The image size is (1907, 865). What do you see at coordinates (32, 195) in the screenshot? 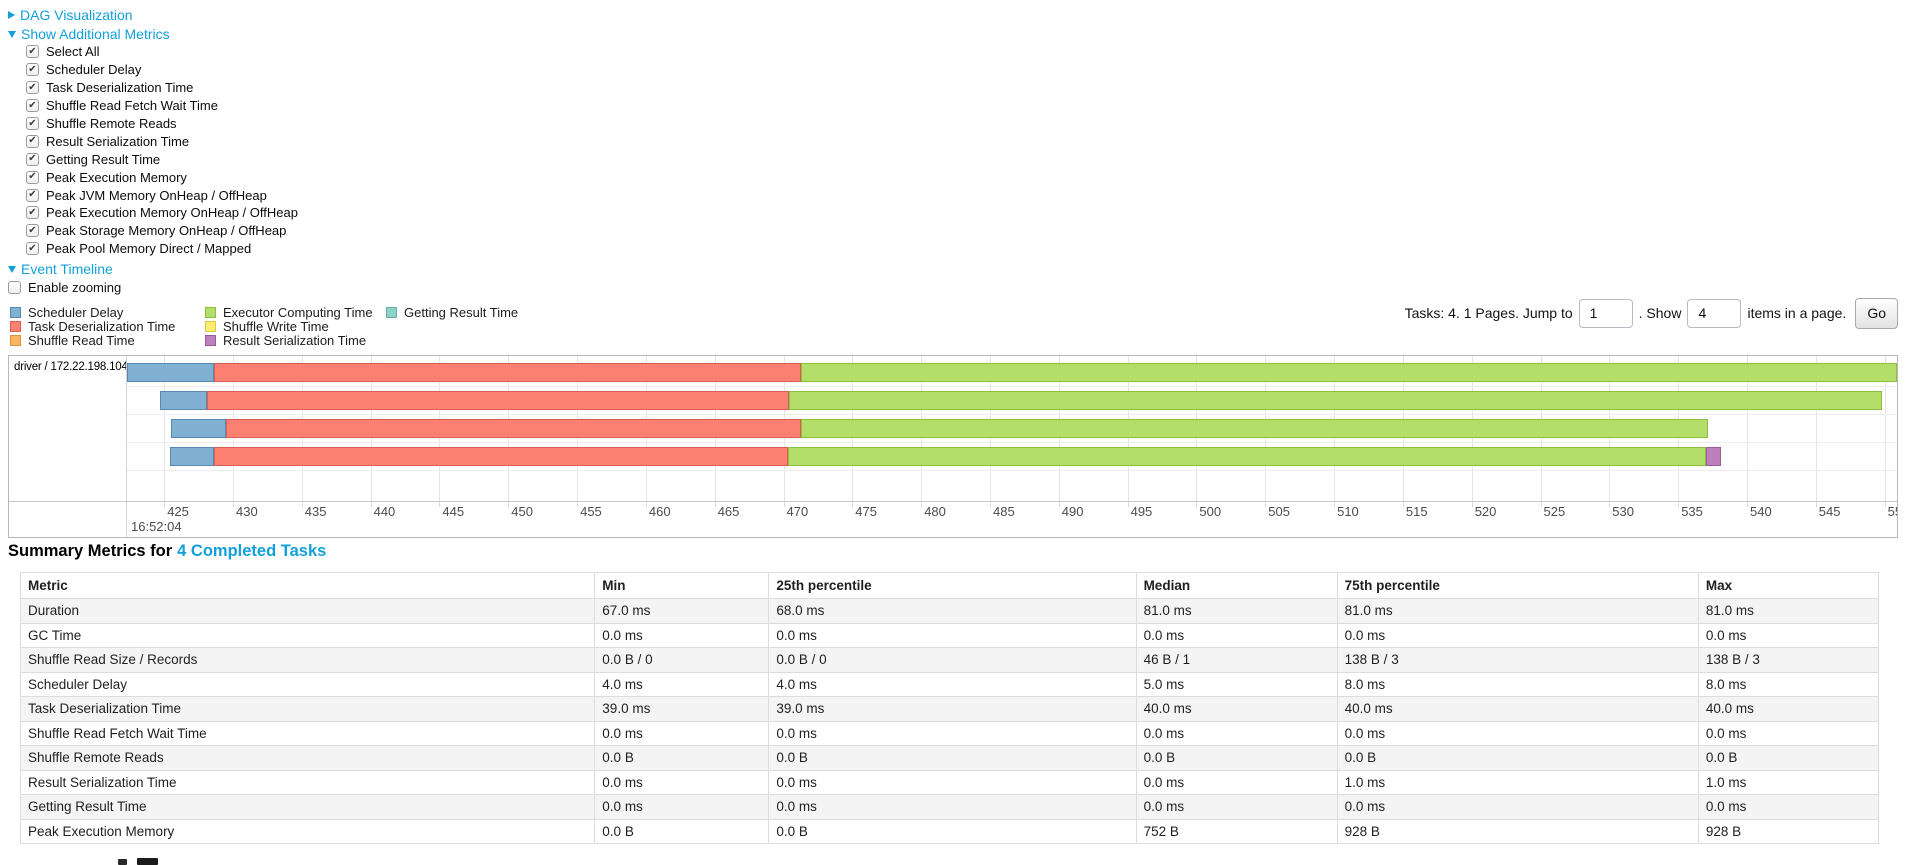
I see `checkbox-peak-jvm-memory-onheap-offheap` at bounding box center [32, 195].